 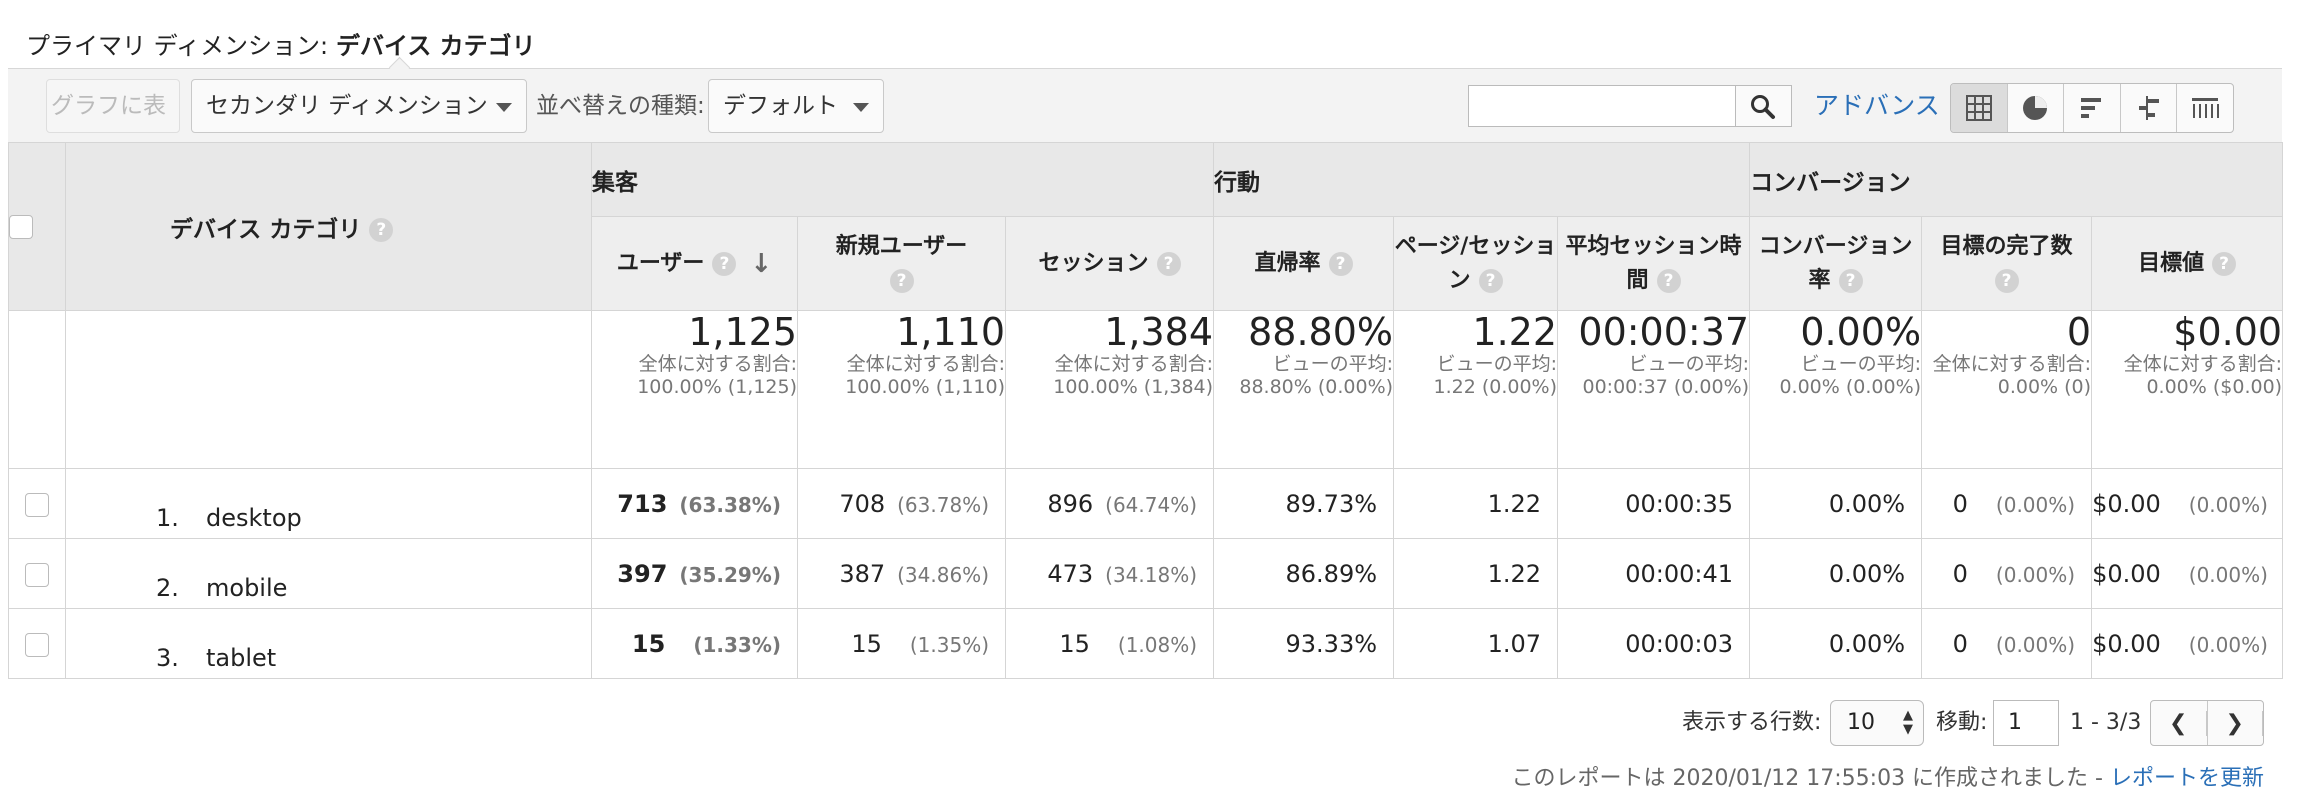 I want to click on total-conv-value: 0.00%, so click(x=1861, y=332).